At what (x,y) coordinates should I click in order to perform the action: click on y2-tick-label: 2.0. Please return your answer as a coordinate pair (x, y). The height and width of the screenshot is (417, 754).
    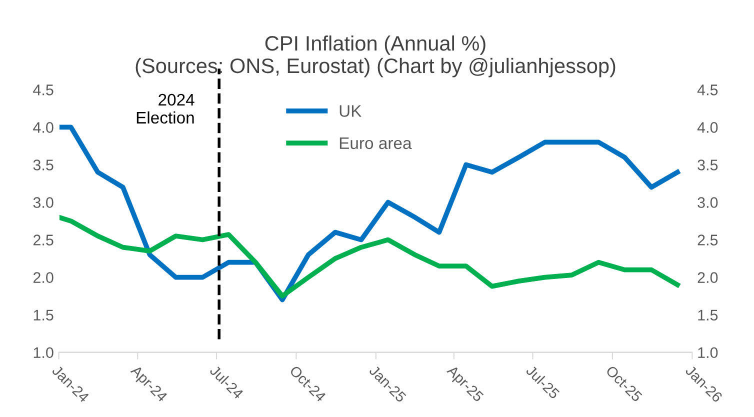
    Looking at the image, I should click on (708, 277).